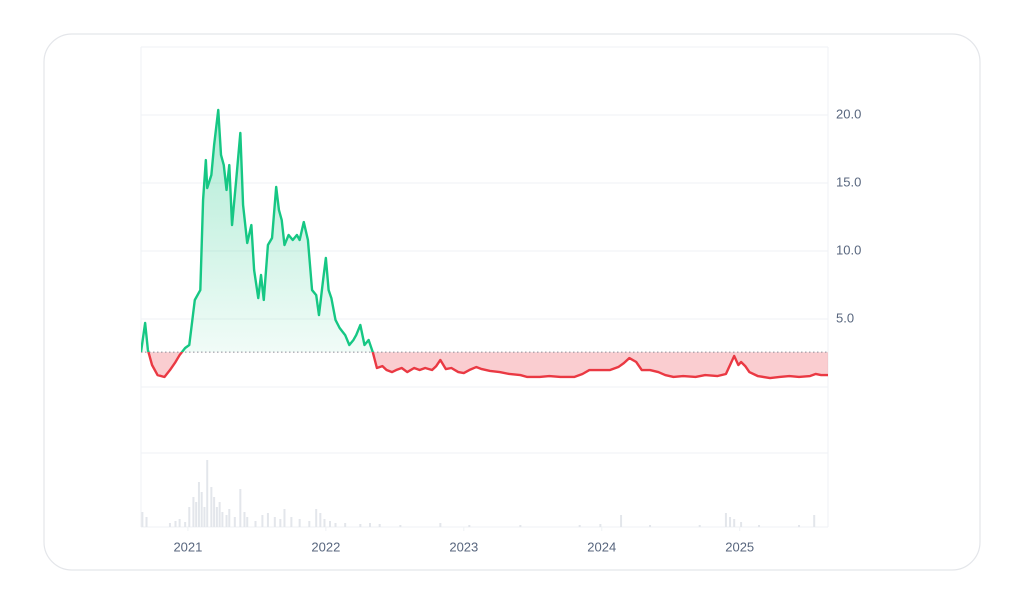  I want to click on y-tick-label: 10.0, so click(848, 249).